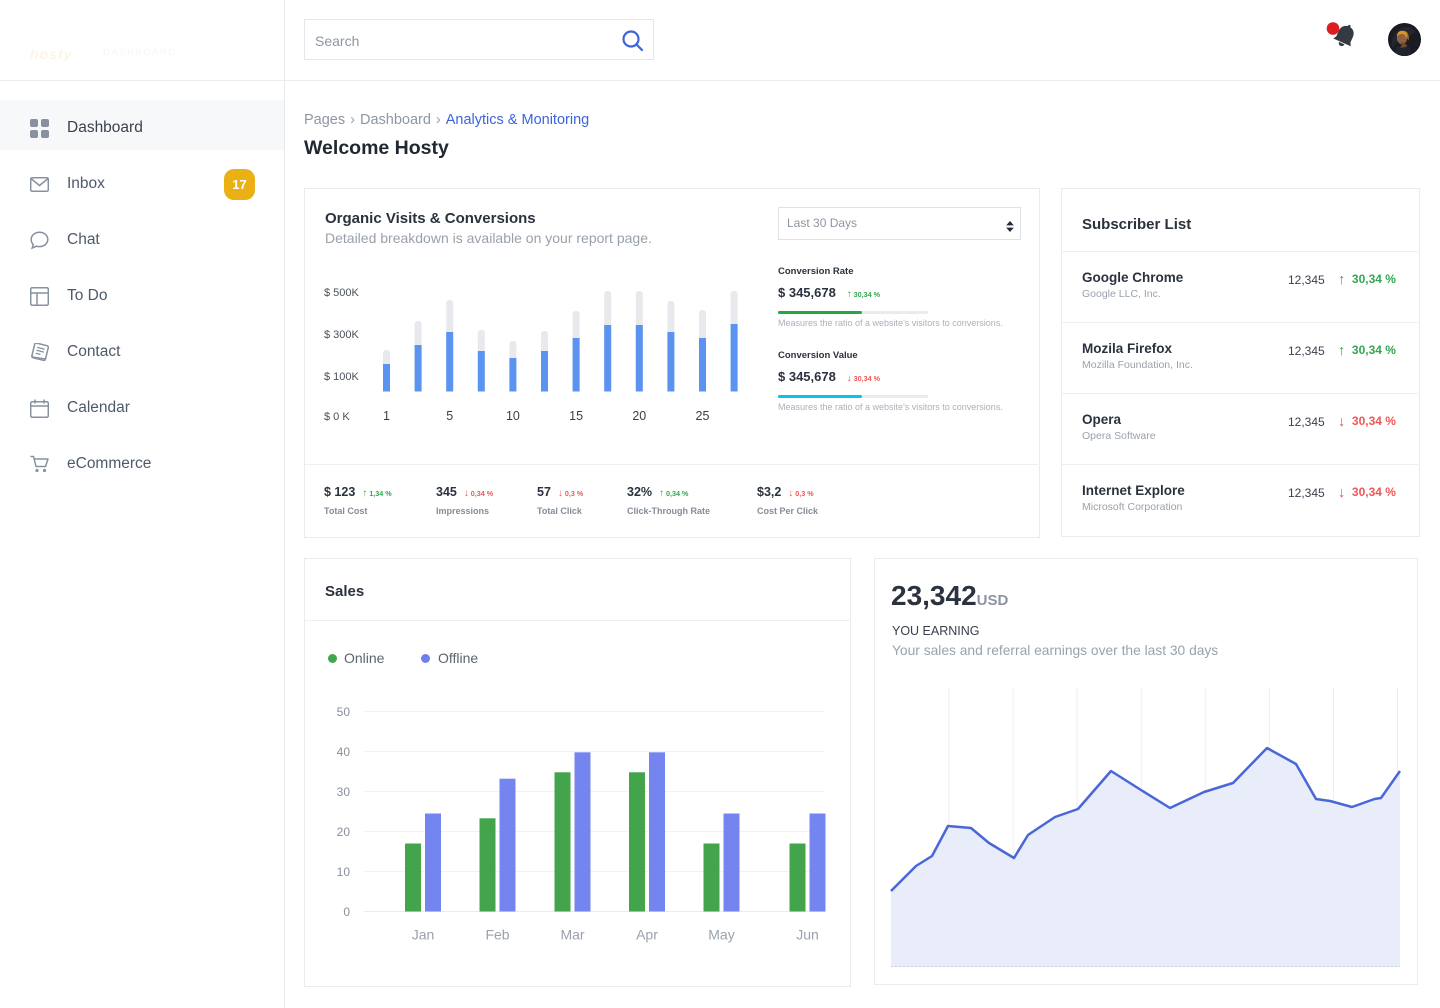  I want to click on svg-text: Apr, so click(647, 935).